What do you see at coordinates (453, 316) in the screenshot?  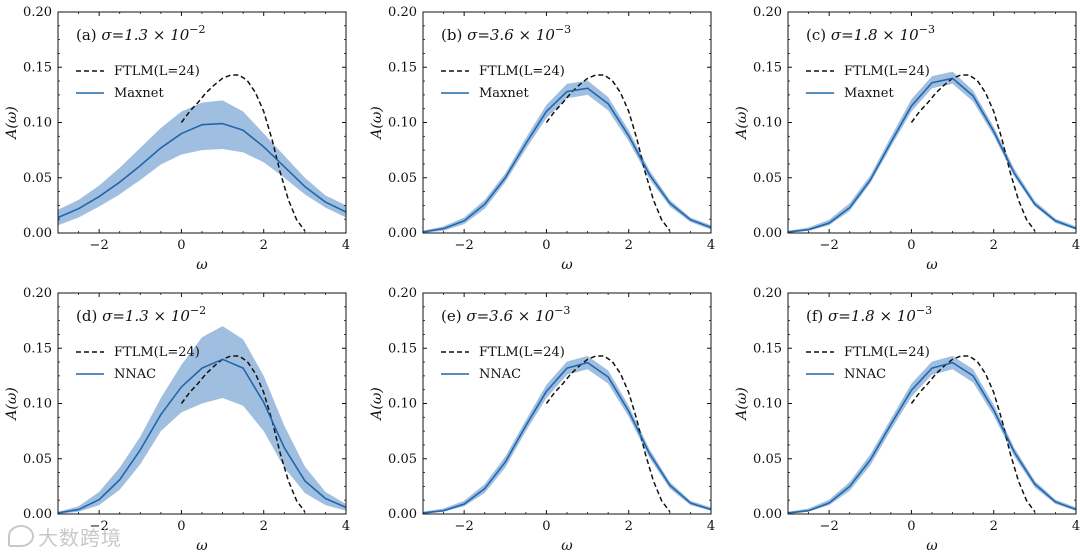 I see `panel-letter: (e)` at bounding box center [453, 316].